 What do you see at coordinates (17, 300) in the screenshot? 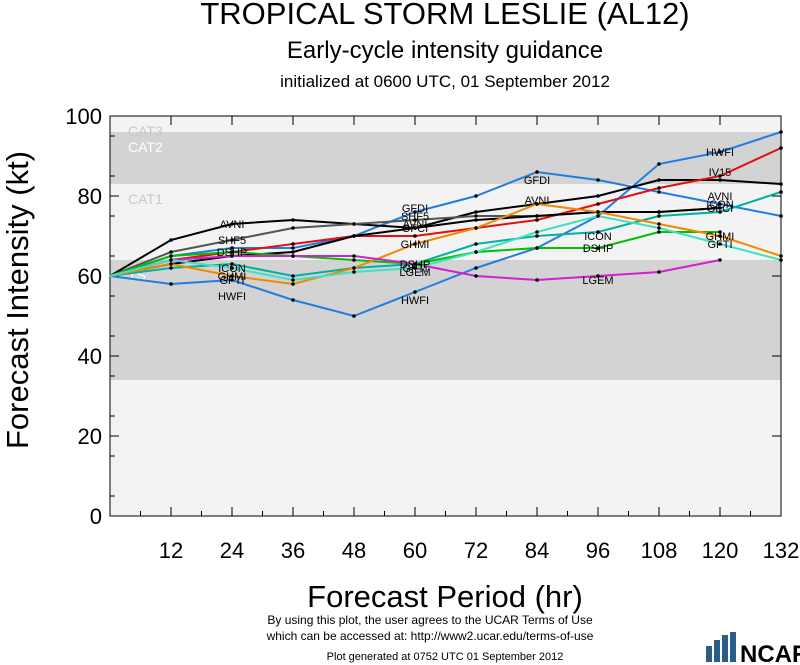
I see `y-axis-title: Forecast Intensity (kt)` at bounding box center [17, 300].